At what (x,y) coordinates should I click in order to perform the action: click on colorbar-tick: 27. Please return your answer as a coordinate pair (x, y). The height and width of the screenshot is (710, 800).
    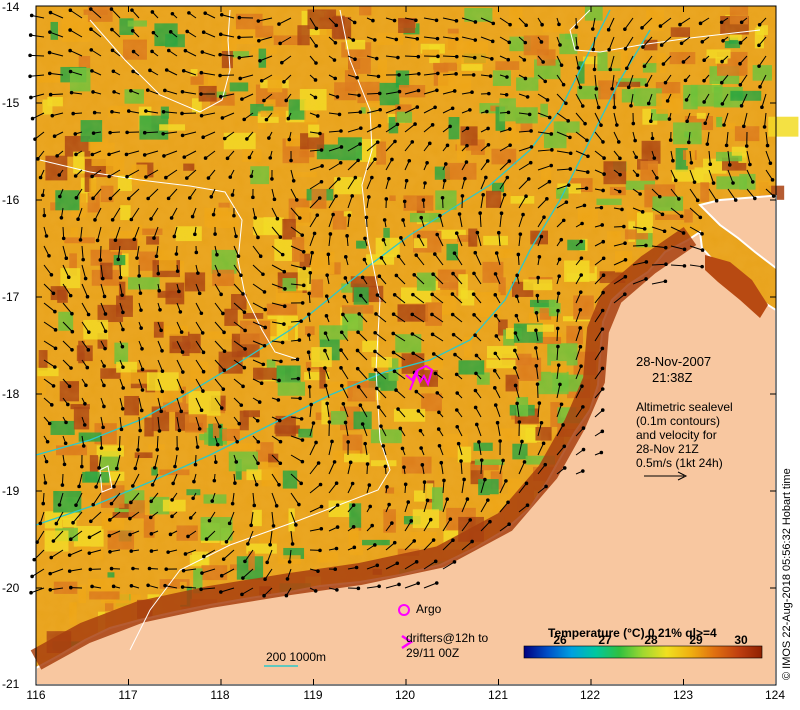
    Looking at the image, I should click on (605, 640).